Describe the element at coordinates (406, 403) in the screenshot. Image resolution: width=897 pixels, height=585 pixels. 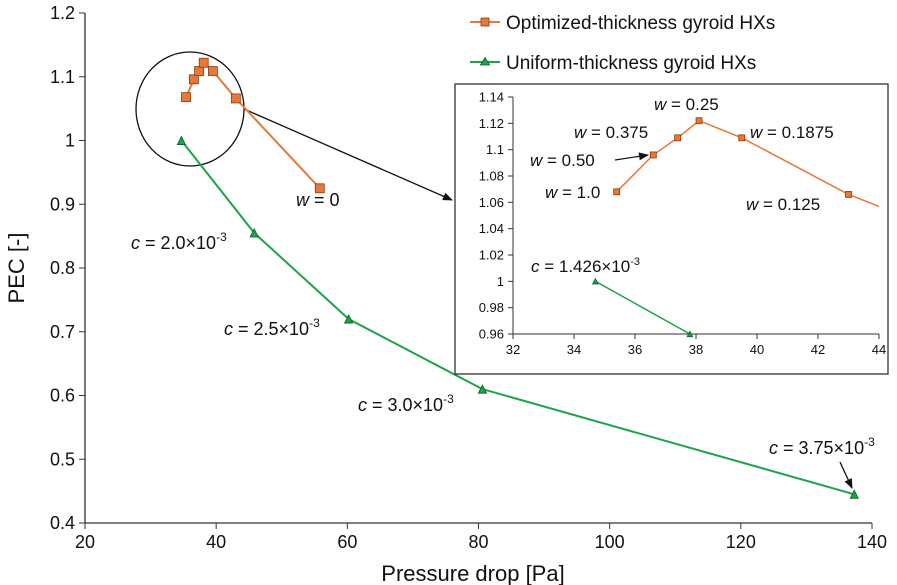
I see `annotation-c-3-0: c = 3.0×10-3` at that location.